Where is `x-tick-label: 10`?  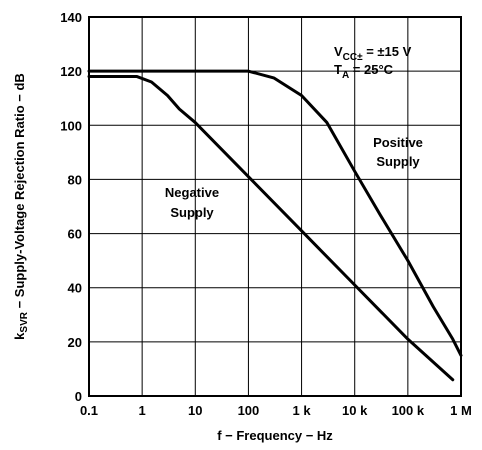 x-tick-label: 10 is located at coordinates (195, 410).